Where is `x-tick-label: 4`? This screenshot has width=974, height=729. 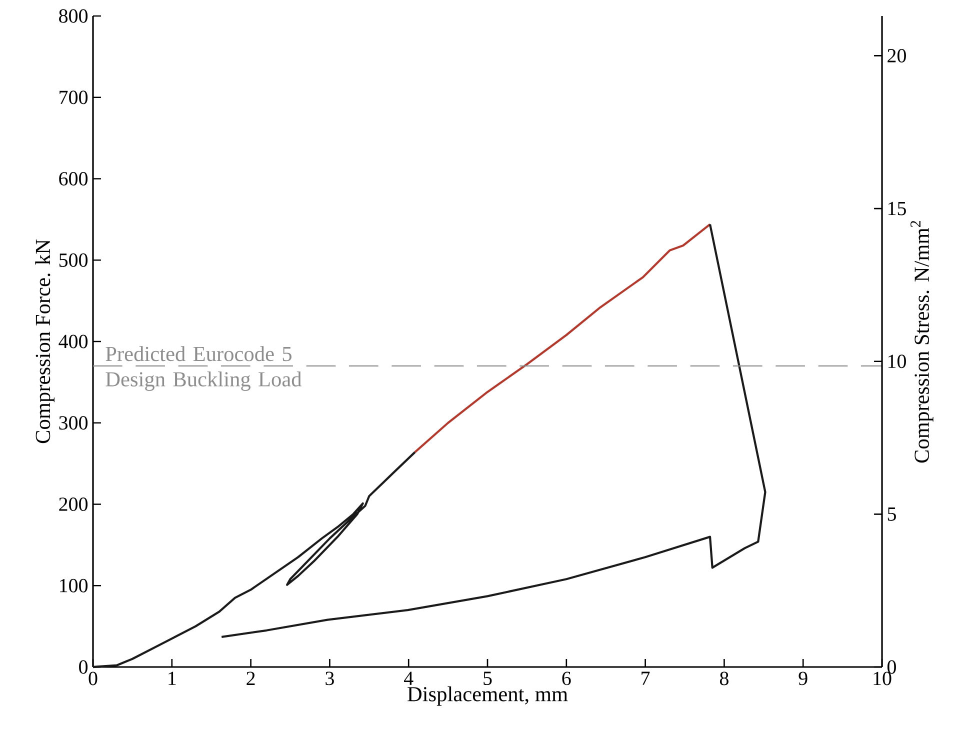 x-tick-label: 4 is located at coordinates (409, 678).